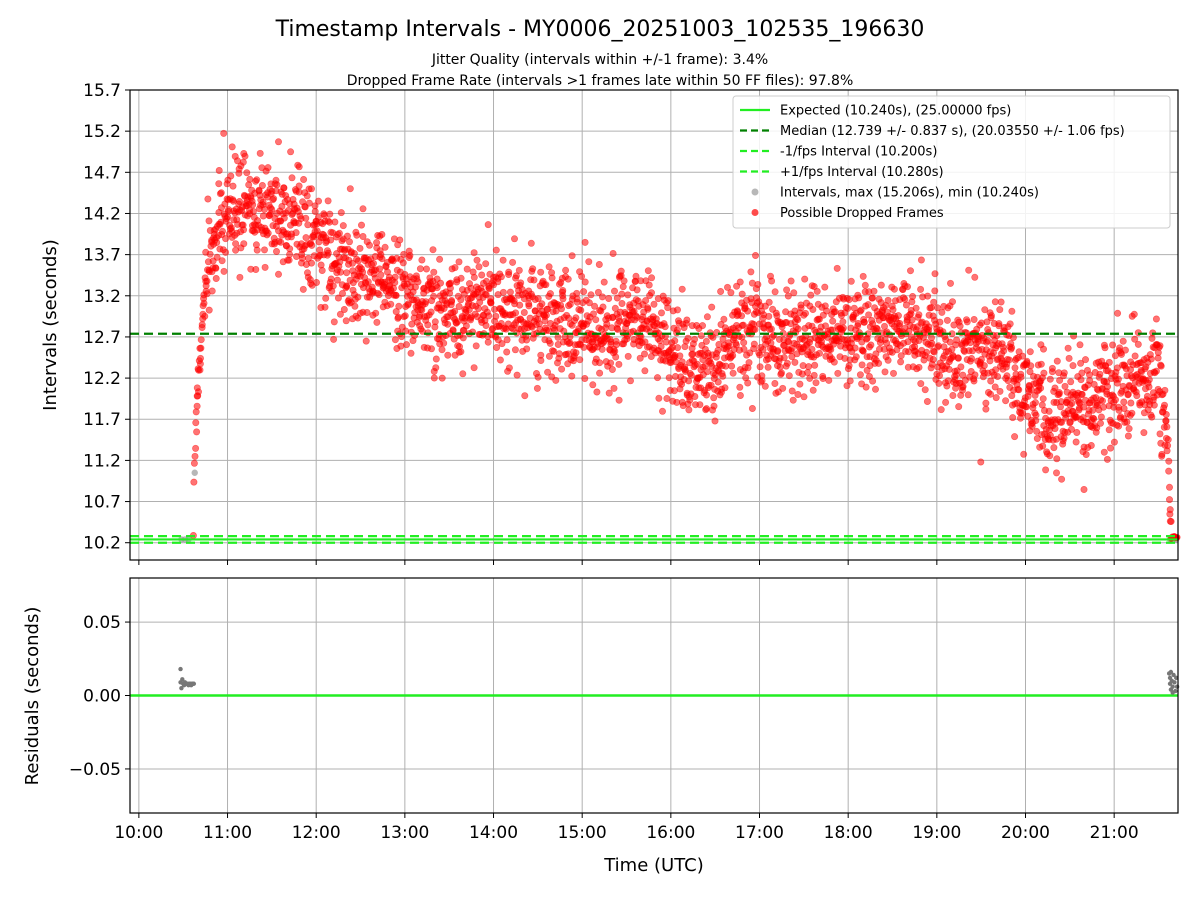 This screenshot has height=900, width=1200. Describe the element at coordinates (102, 132) in the screenshot. I see `top-y-tick-label: 15.2` at that location.